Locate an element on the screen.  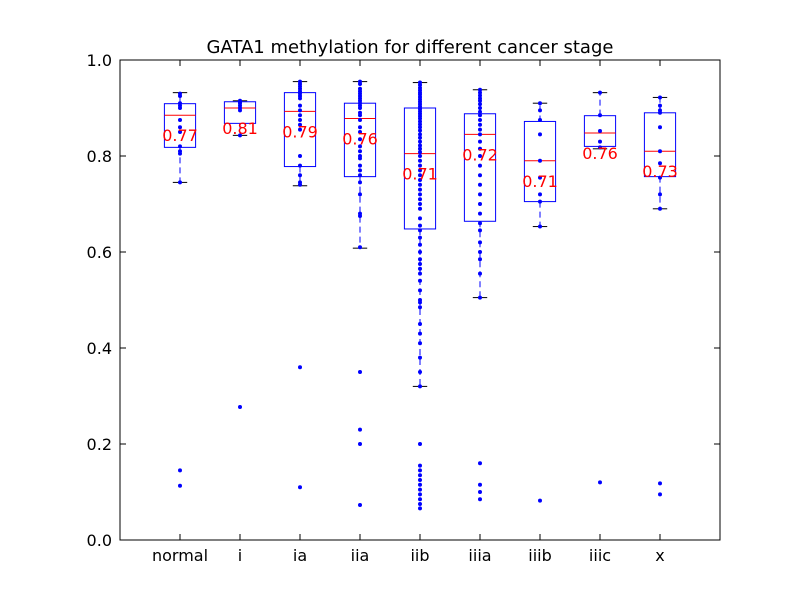
x-tick-label: iiia is located at coordinates (479, 555).